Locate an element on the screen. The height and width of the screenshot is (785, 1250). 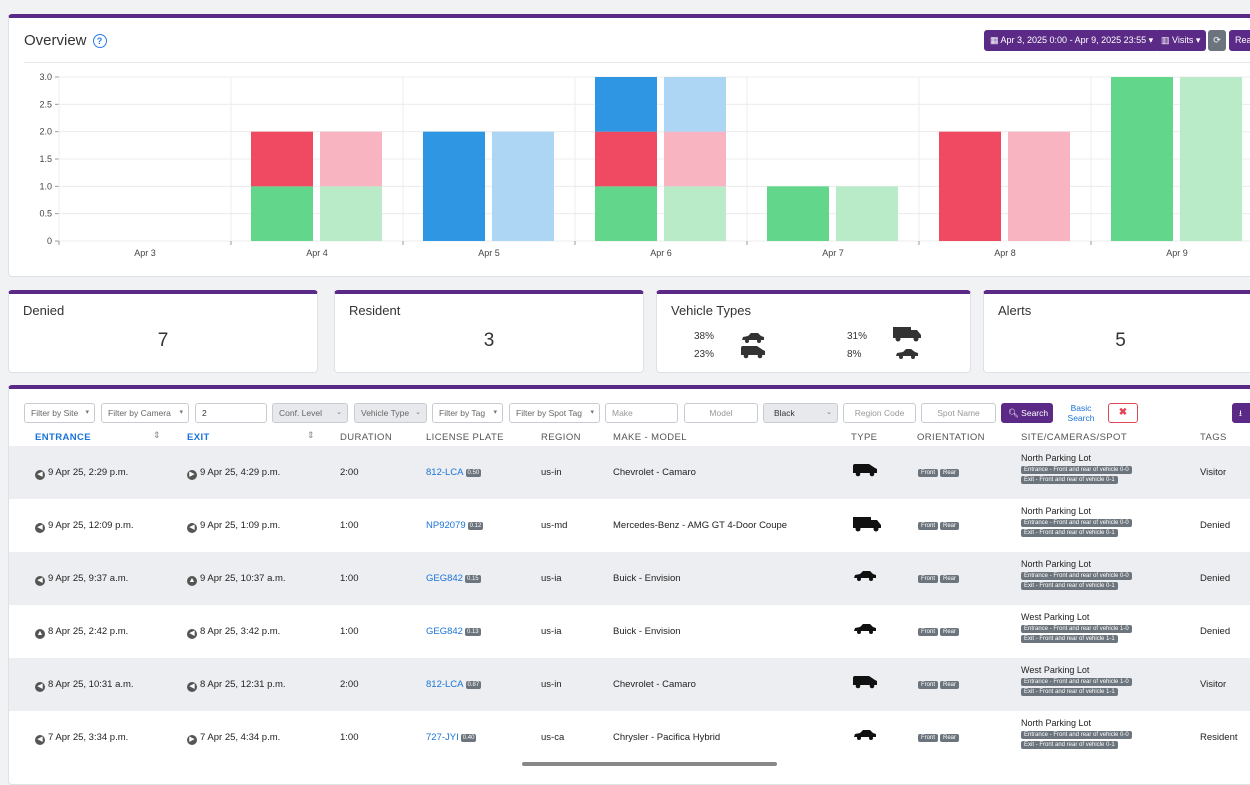
refresh-icon: ⟳ is located at coordinates (1217, 40).